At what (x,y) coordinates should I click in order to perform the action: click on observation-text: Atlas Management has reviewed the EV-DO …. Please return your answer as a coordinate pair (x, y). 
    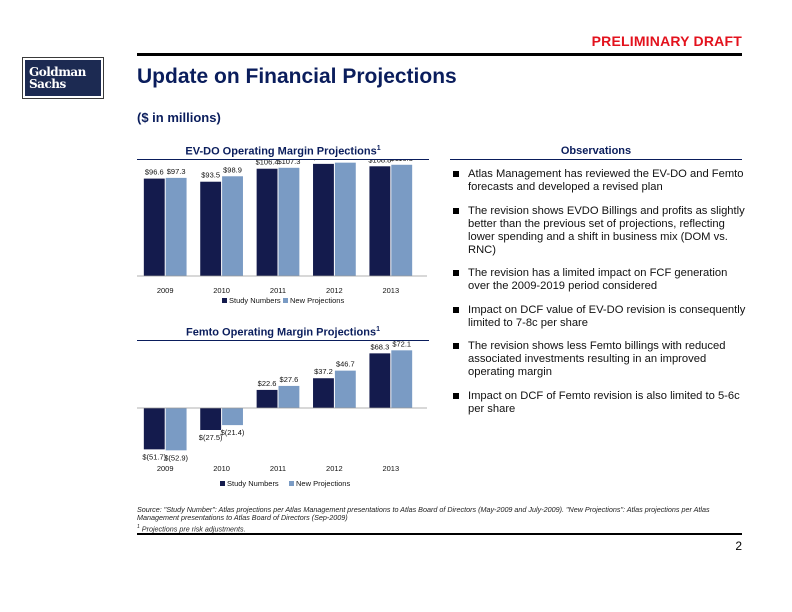
    Looking at the image, I should click on (606, 180).